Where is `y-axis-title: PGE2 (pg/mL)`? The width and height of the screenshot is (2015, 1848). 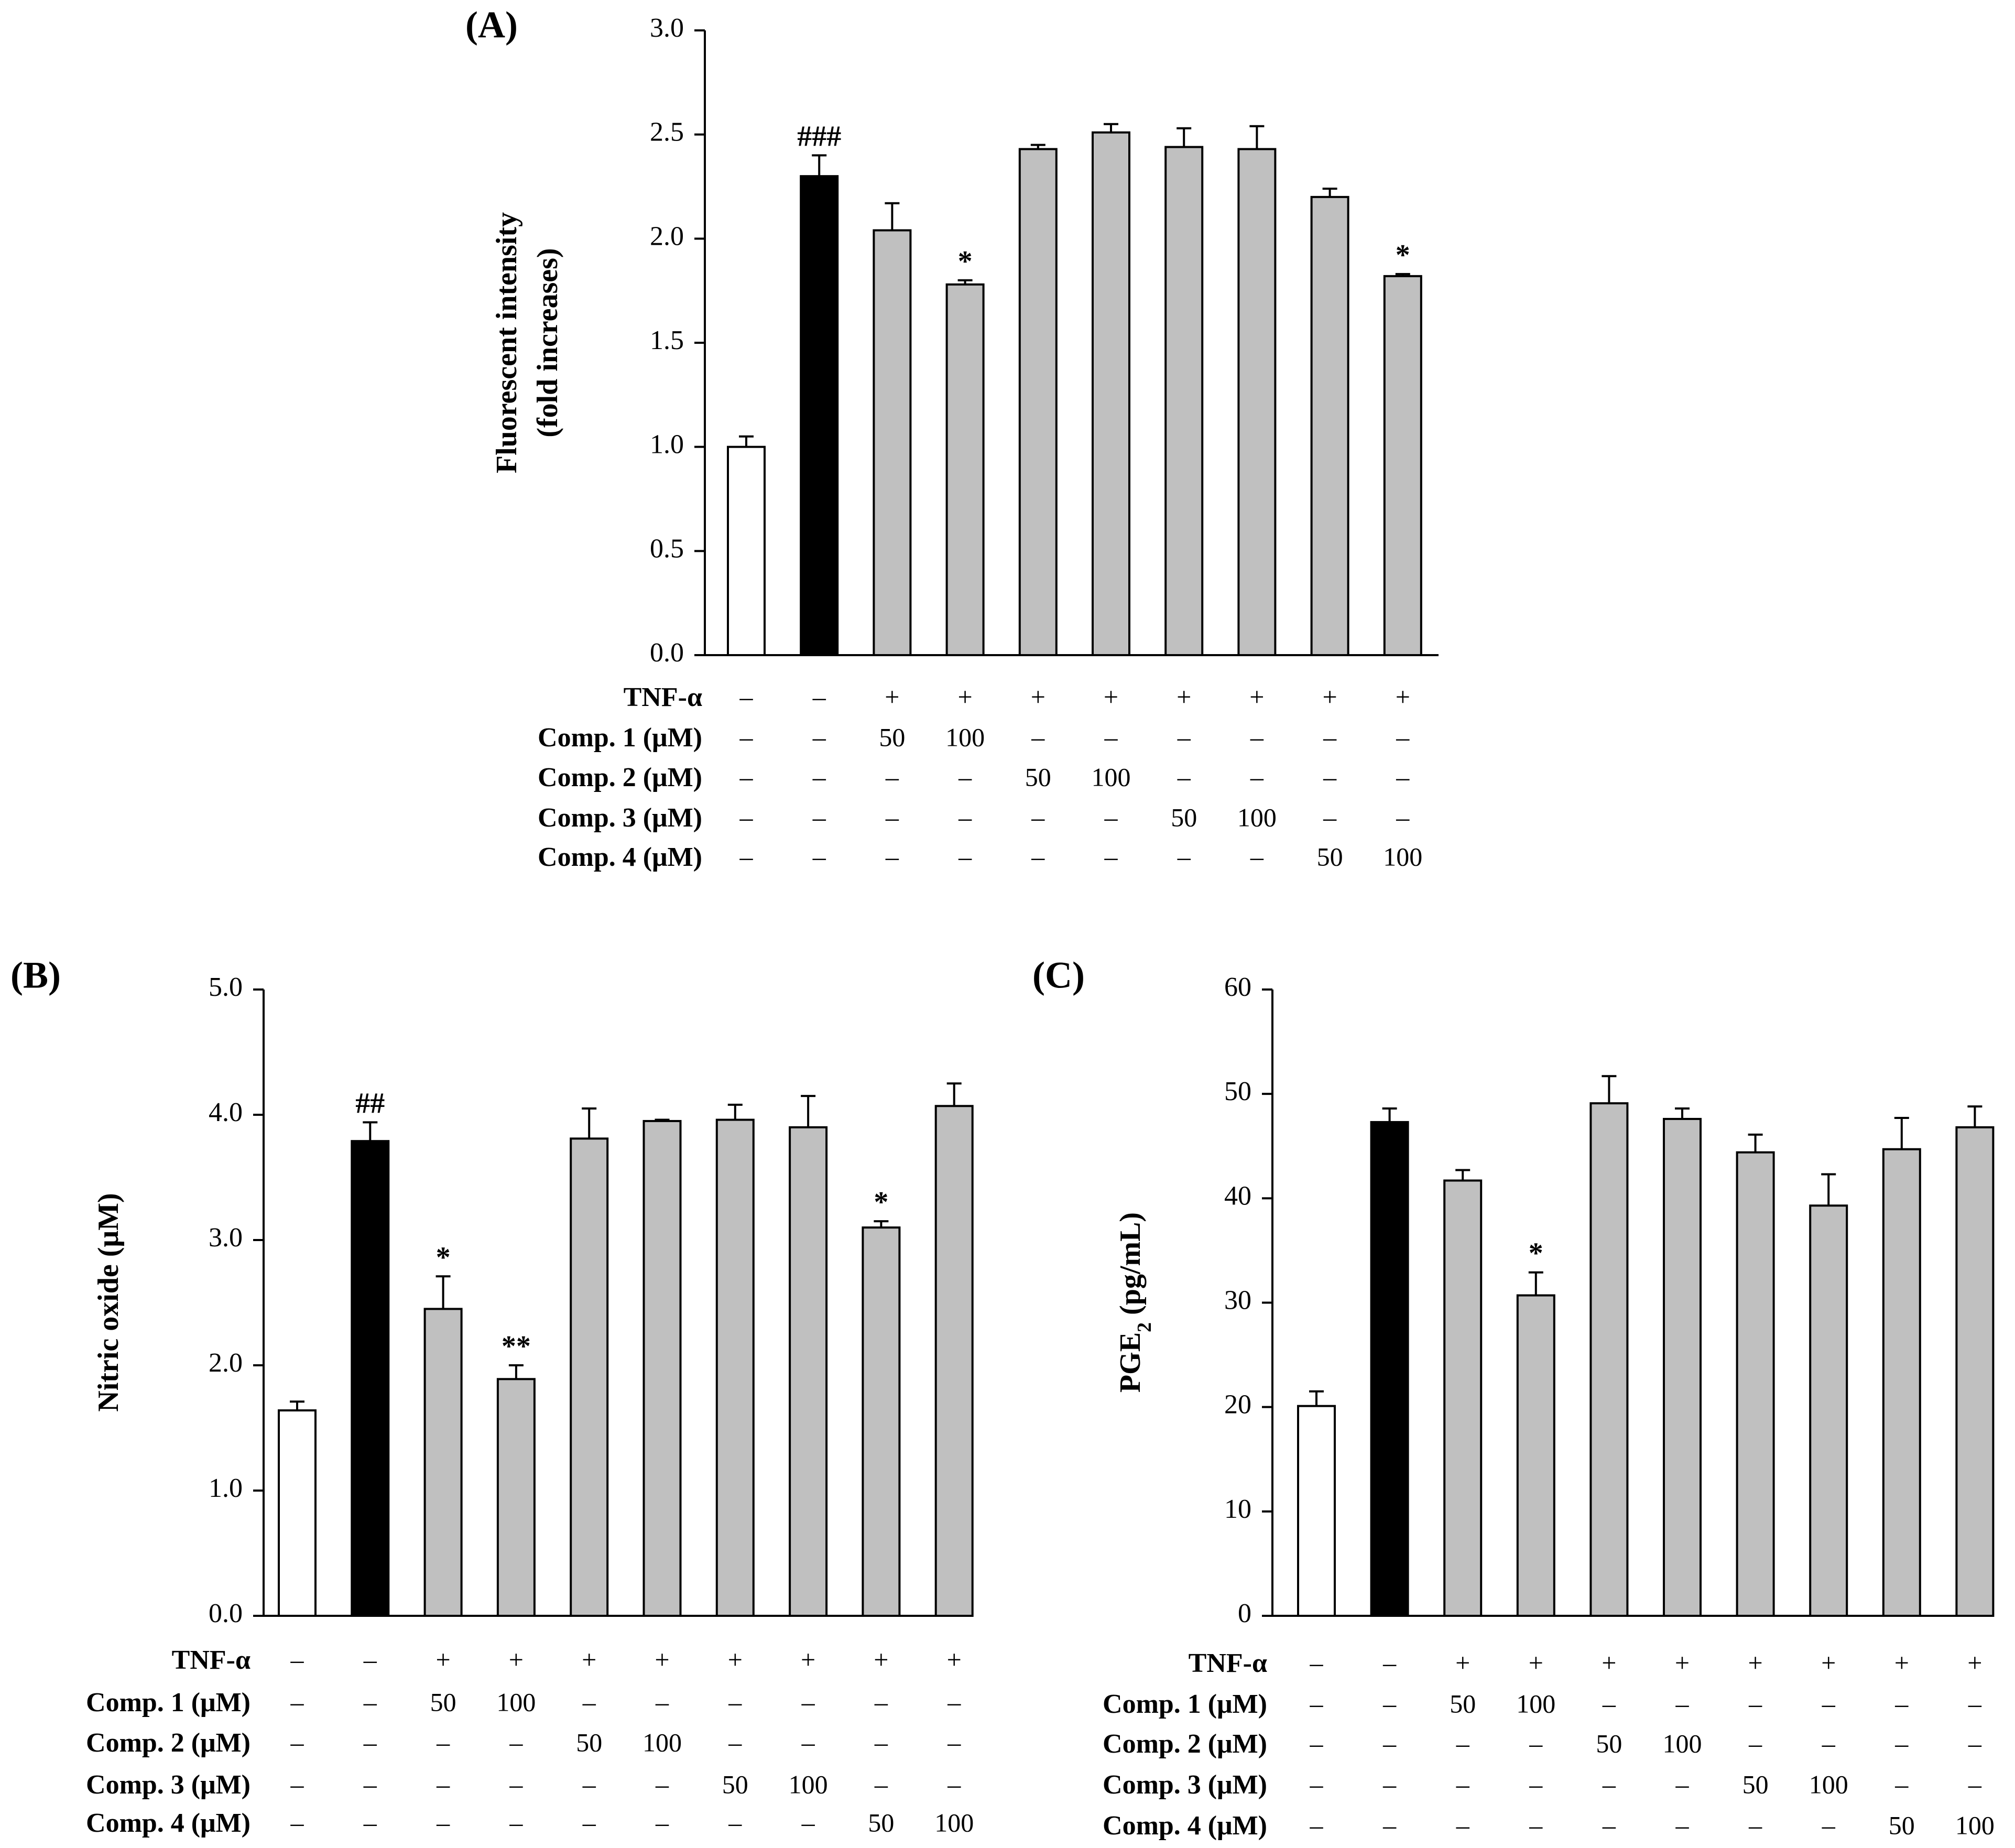 y-axis-title: PGE2 (pg/mL) is located at coordinates (1135, 1302).